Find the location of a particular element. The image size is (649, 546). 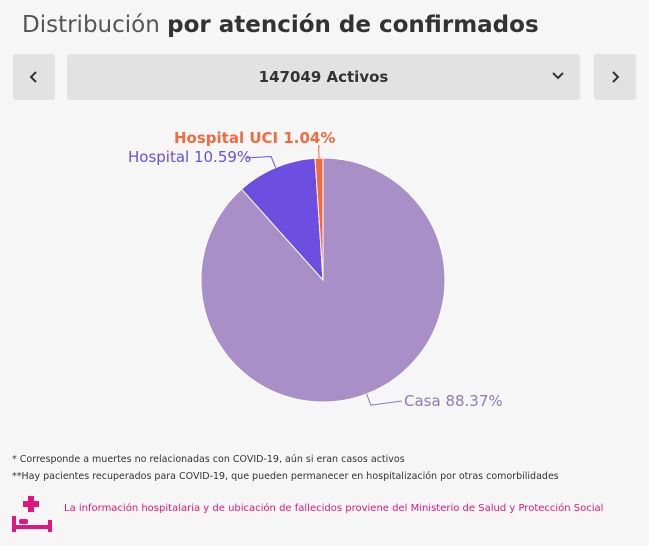

previous-button is located at coordinates (34, 77).